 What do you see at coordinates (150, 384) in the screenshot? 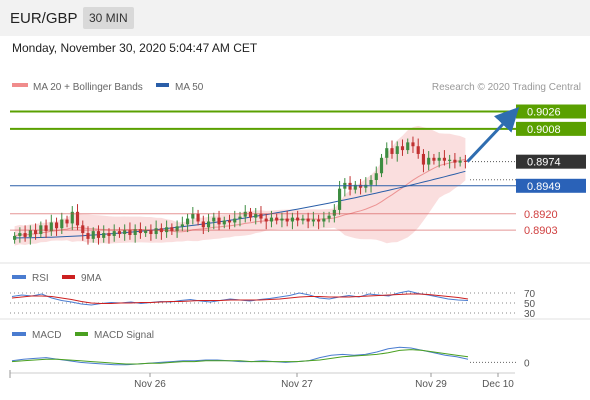
I see `x-tick-label: Nov 26` at bounding box center [150, 384].